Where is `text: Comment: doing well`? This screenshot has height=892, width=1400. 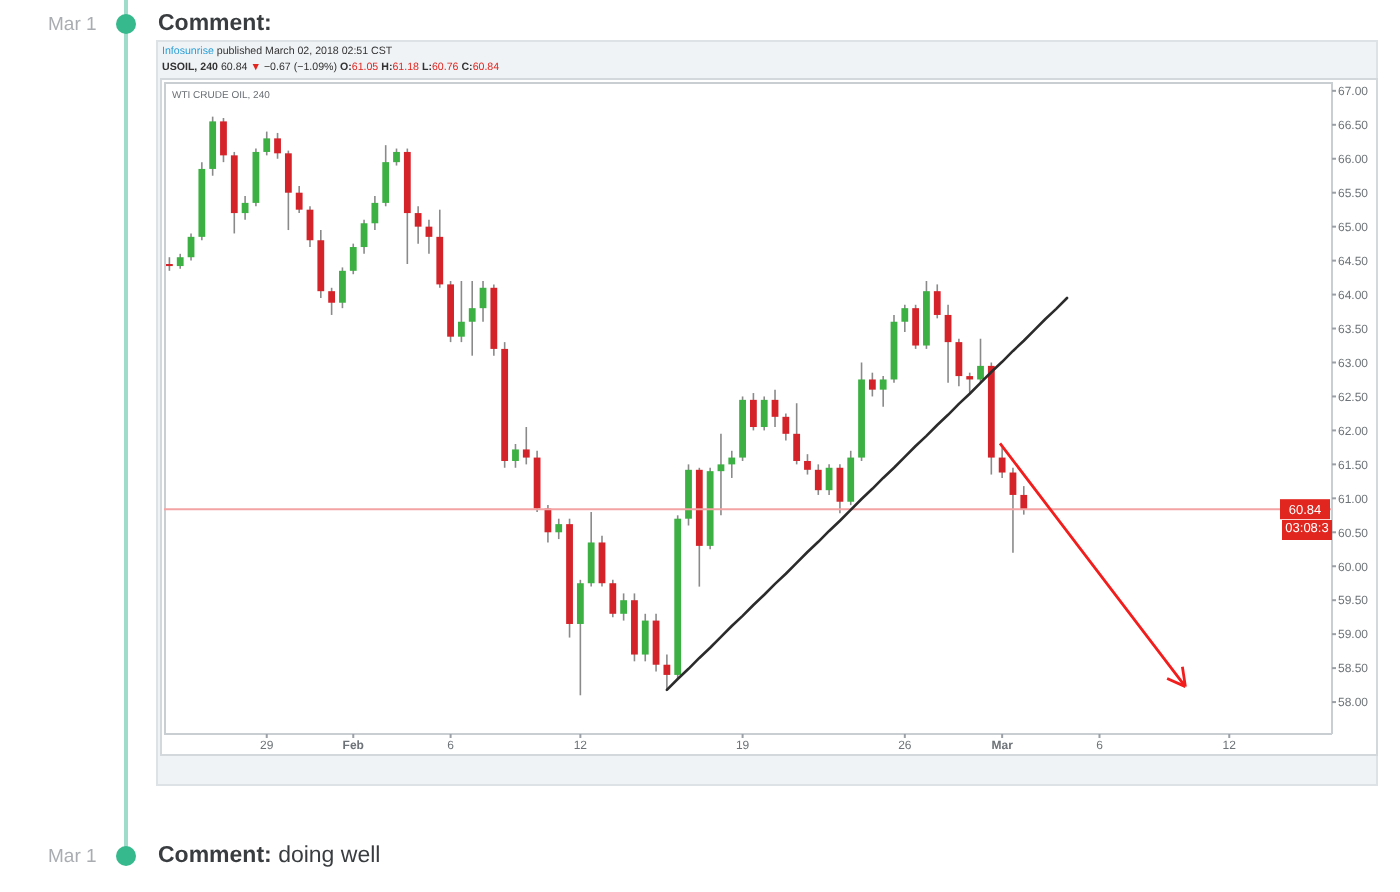 text: Comment: doing well is located at coordinates (269, 856).